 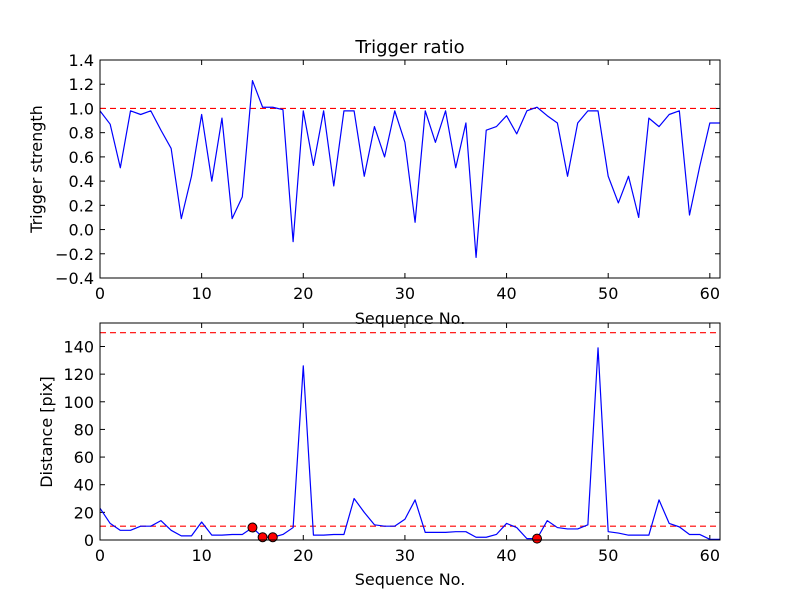 I want to click on y-axis-label: Distance [pix], so click(x=46, y=432).